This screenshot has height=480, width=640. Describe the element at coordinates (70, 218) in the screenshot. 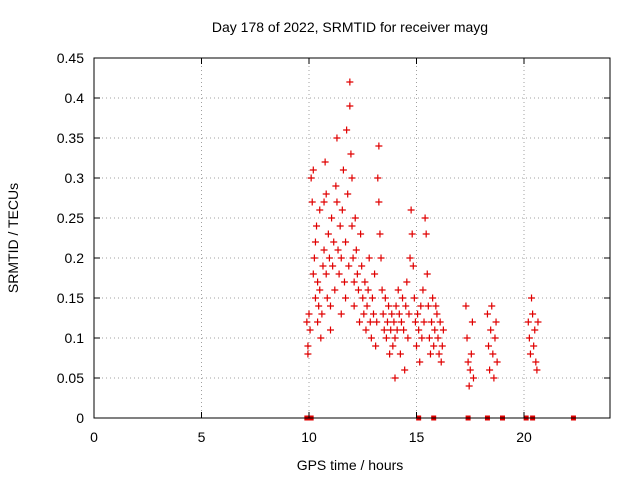

I see `y-tick-label: 0.25` at that location.